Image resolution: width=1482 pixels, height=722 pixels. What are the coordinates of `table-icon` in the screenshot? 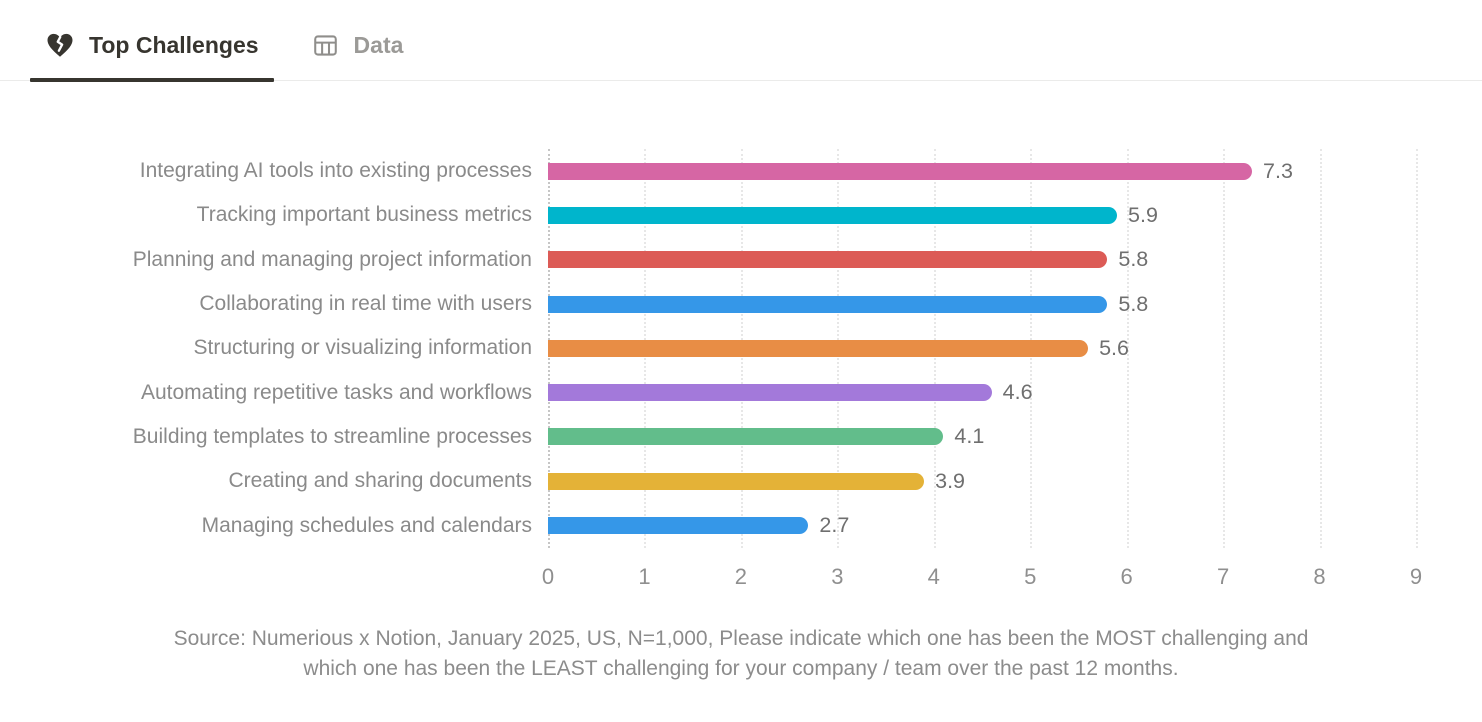 It's located at (325, 45).